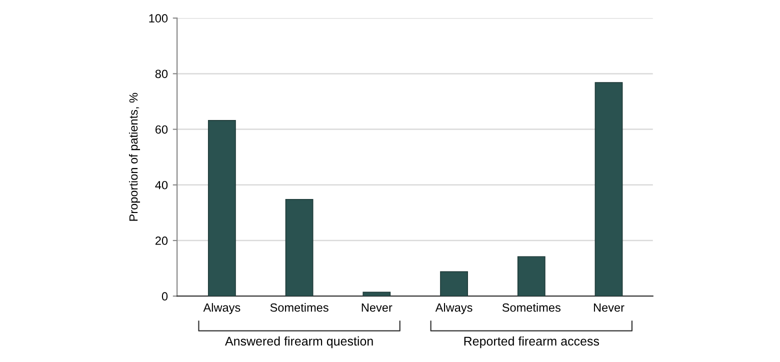 The width and height of the screenshot is (780, 362). I want to click on y-axis-title: Proportion of patients, %, so click(134, 156).